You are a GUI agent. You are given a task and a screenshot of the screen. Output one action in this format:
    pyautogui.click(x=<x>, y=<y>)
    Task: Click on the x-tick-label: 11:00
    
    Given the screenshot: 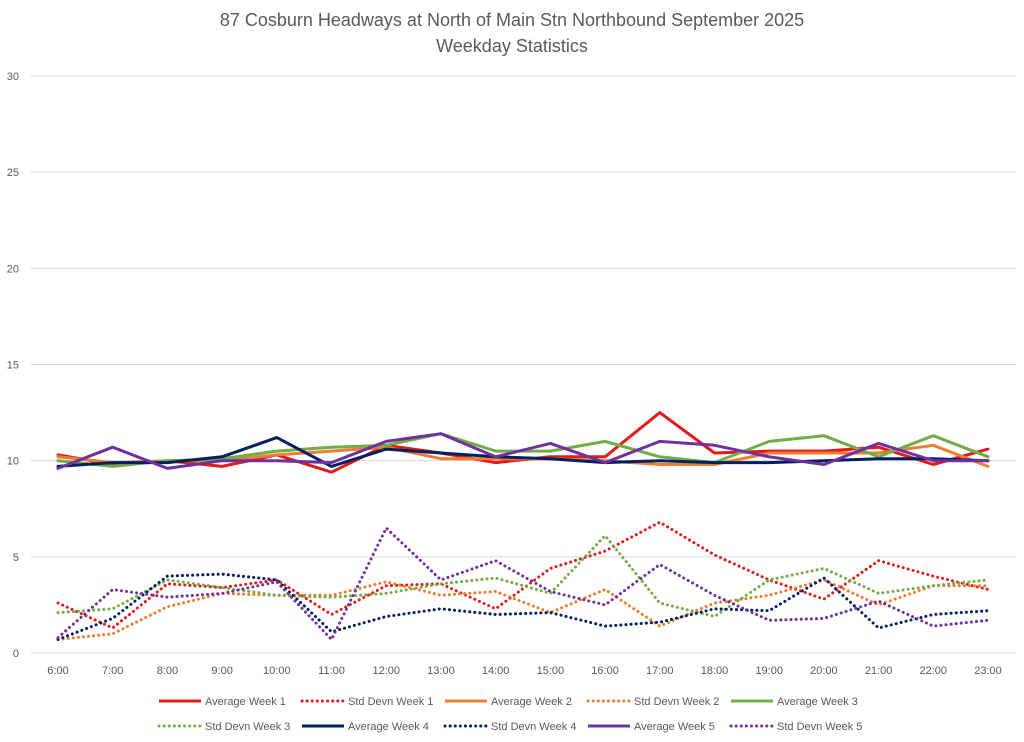 What is the action you would take?
    pyautogui.click(x=331, y=671)
    